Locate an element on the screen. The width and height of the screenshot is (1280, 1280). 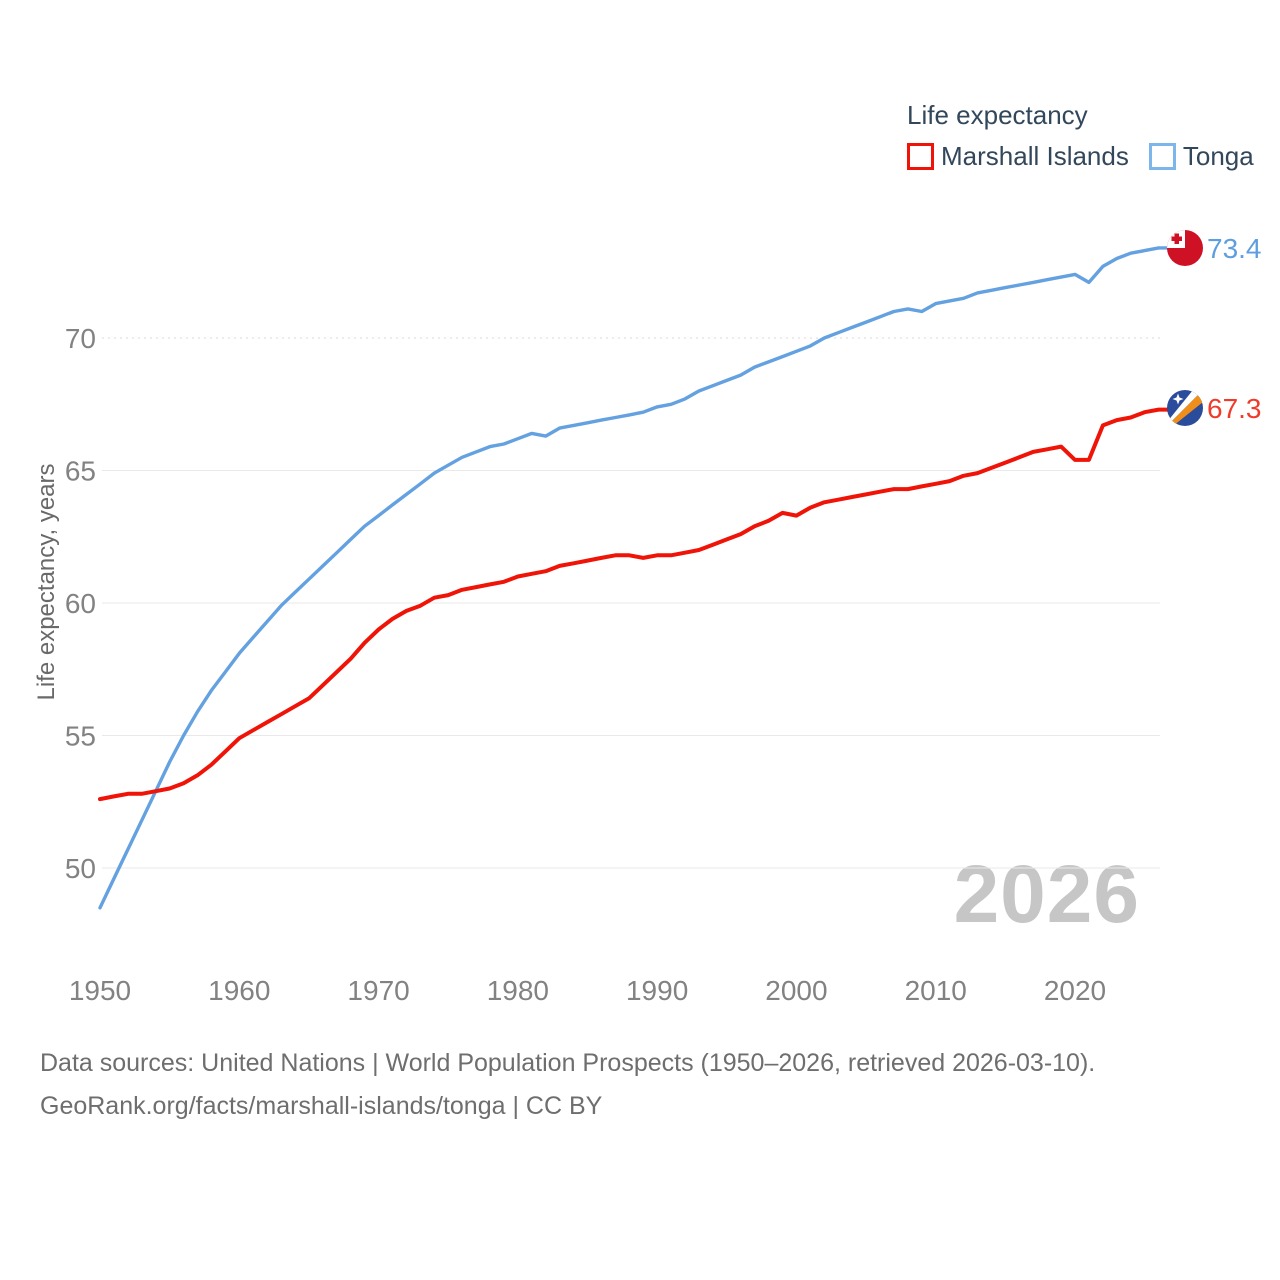
legend-label-tonga: Tonga is located at coordinates (1218, 156).